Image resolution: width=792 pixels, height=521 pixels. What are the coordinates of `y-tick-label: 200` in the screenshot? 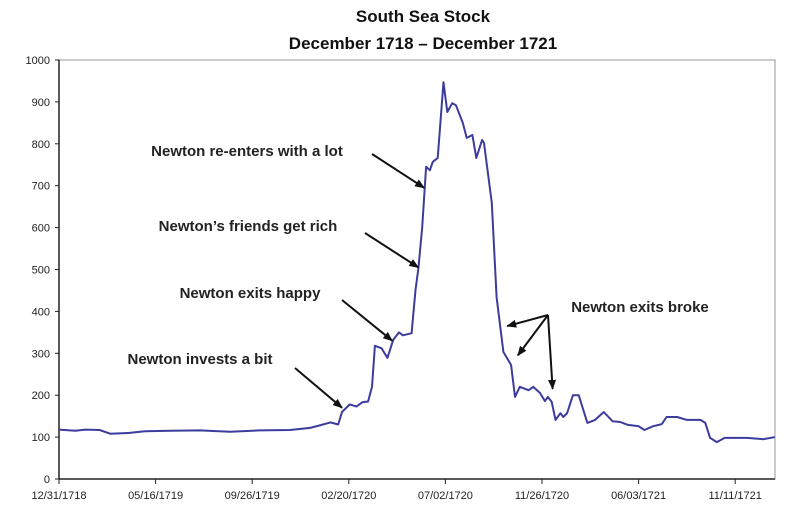 It's located at (41, 396).